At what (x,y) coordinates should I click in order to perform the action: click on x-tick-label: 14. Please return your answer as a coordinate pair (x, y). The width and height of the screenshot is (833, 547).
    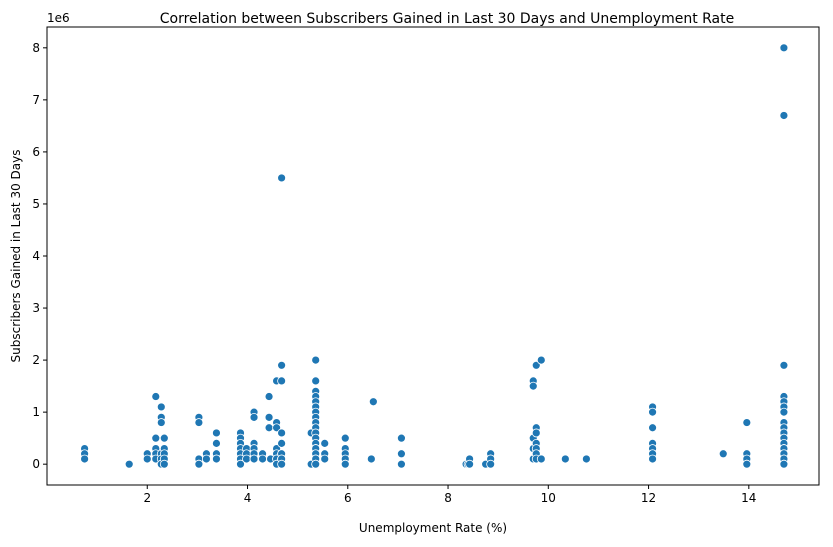
    Looking at the image, I should click on (748, 498).